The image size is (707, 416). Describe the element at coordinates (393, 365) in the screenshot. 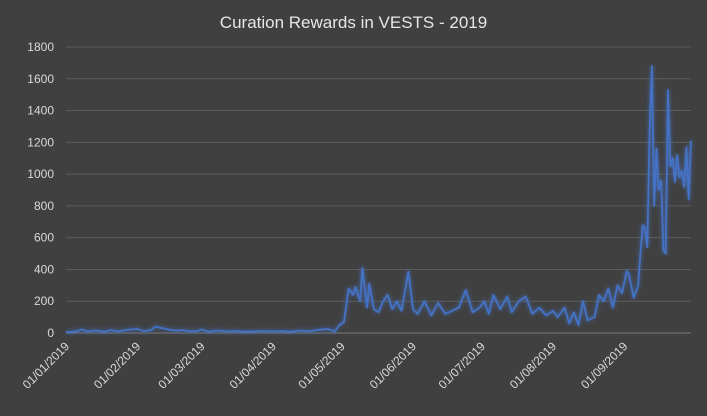

I see `x-tick-label: 01/06/2019` at that location.